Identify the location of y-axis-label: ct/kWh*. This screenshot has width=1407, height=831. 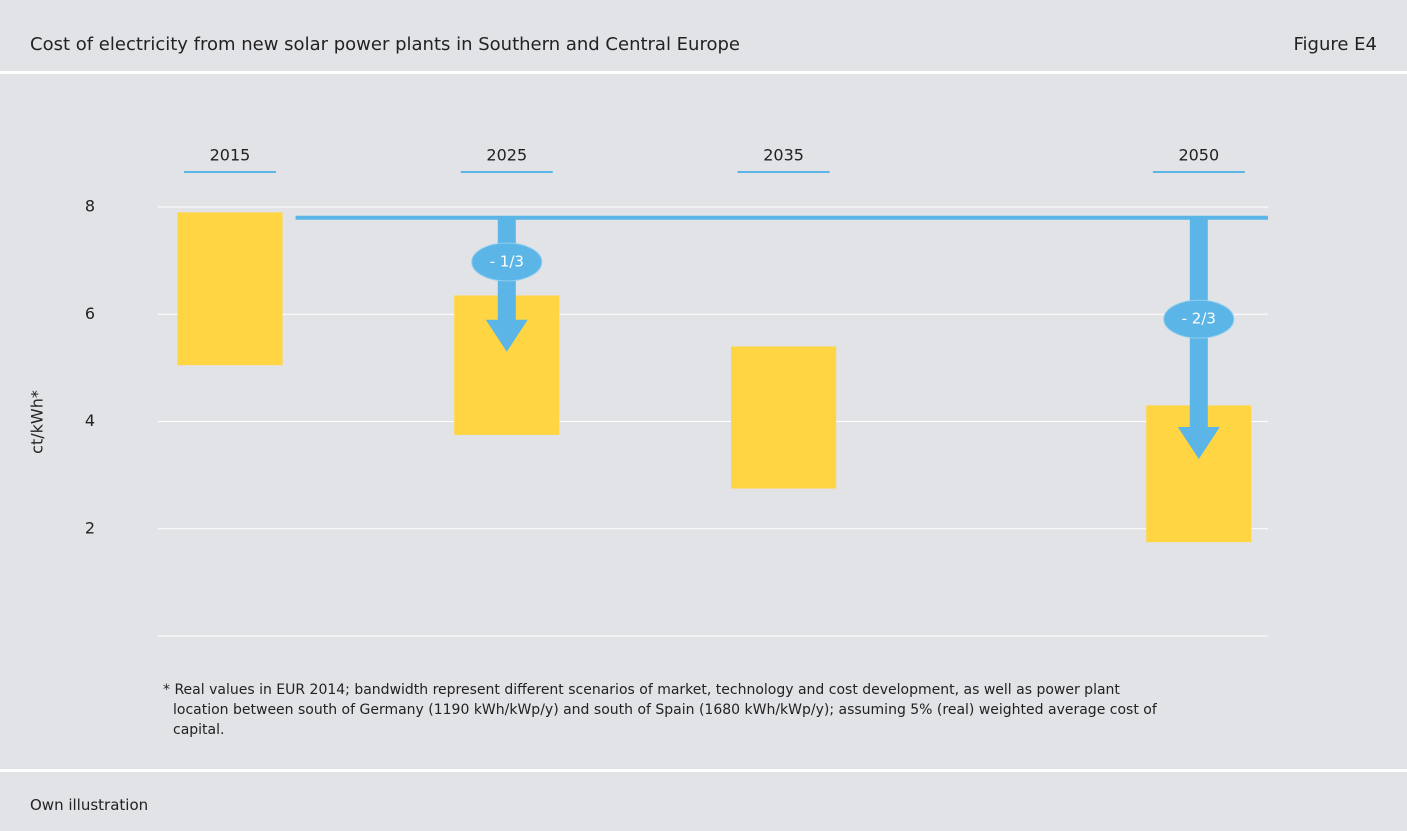
(37, 422).